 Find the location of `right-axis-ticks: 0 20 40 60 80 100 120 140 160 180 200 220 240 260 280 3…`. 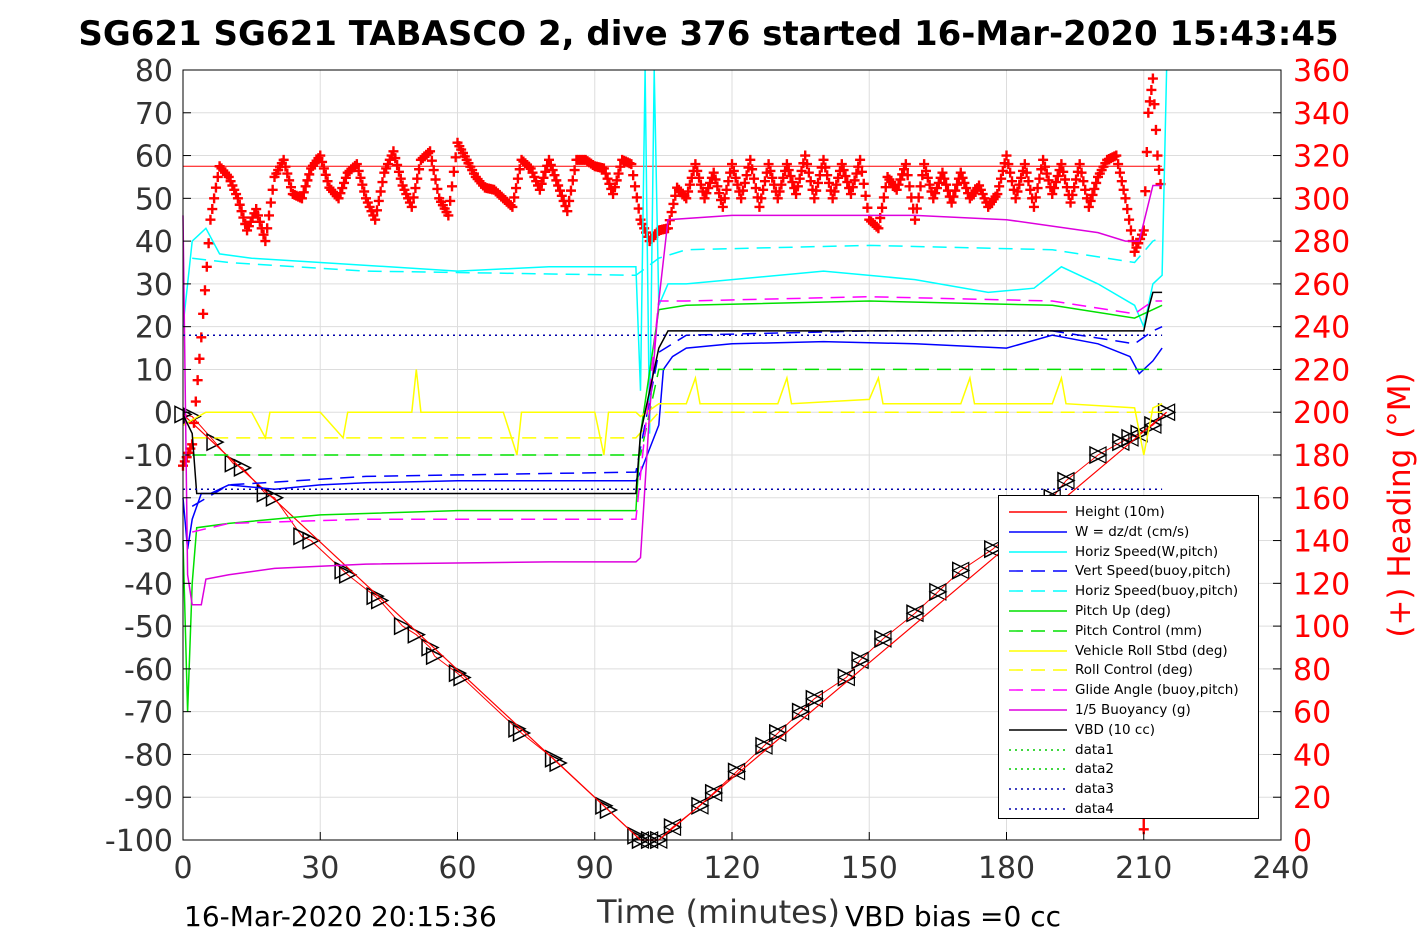

right-axis-ticks: 0 20 40 60 80 100 120 140 160 180 200 220 240 260 280 3… is located at coordinates (1311, 456).